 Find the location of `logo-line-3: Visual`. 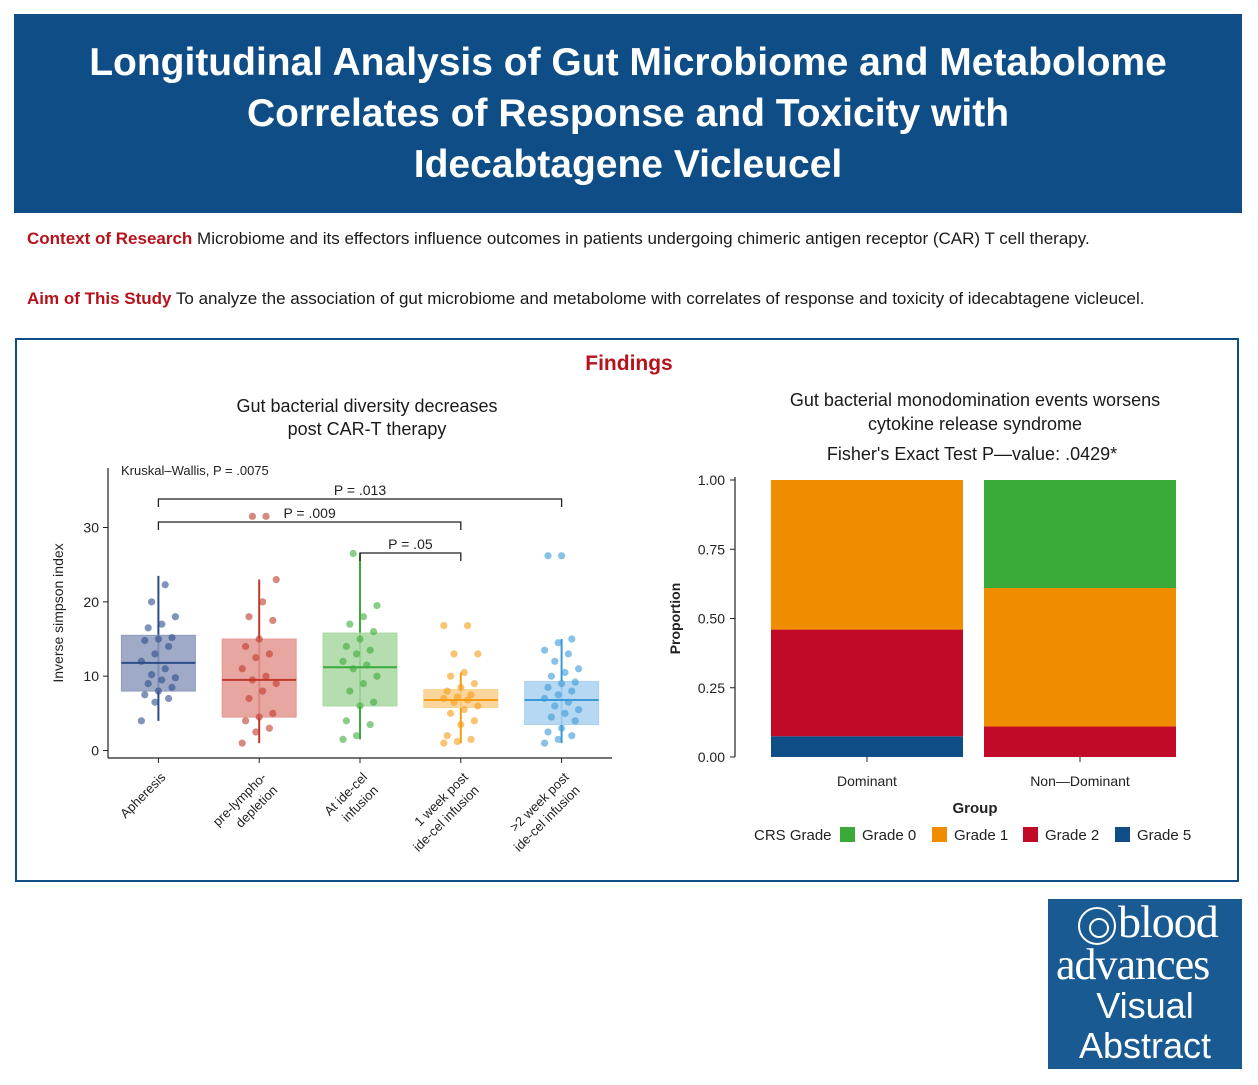

logo-line-3: Visual is located at coordinates (1145, 1005).